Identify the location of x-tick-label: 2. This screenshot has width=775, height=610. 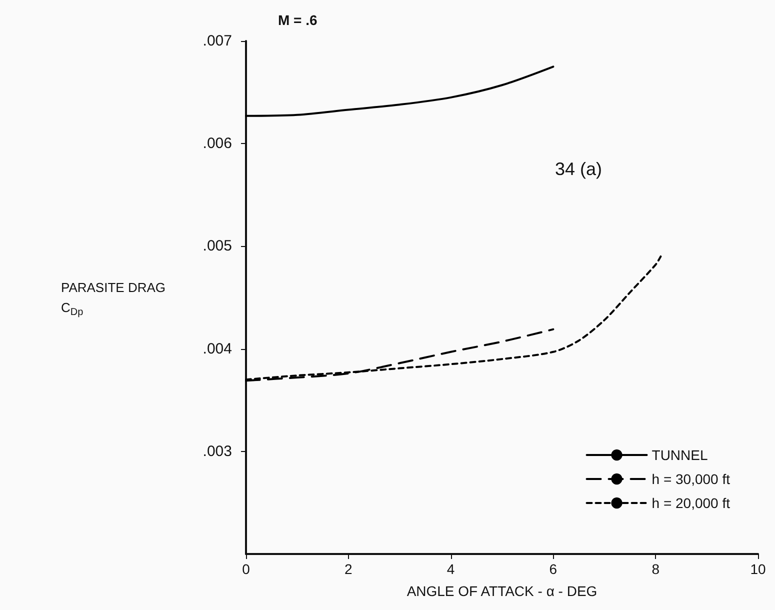
(348, 569).